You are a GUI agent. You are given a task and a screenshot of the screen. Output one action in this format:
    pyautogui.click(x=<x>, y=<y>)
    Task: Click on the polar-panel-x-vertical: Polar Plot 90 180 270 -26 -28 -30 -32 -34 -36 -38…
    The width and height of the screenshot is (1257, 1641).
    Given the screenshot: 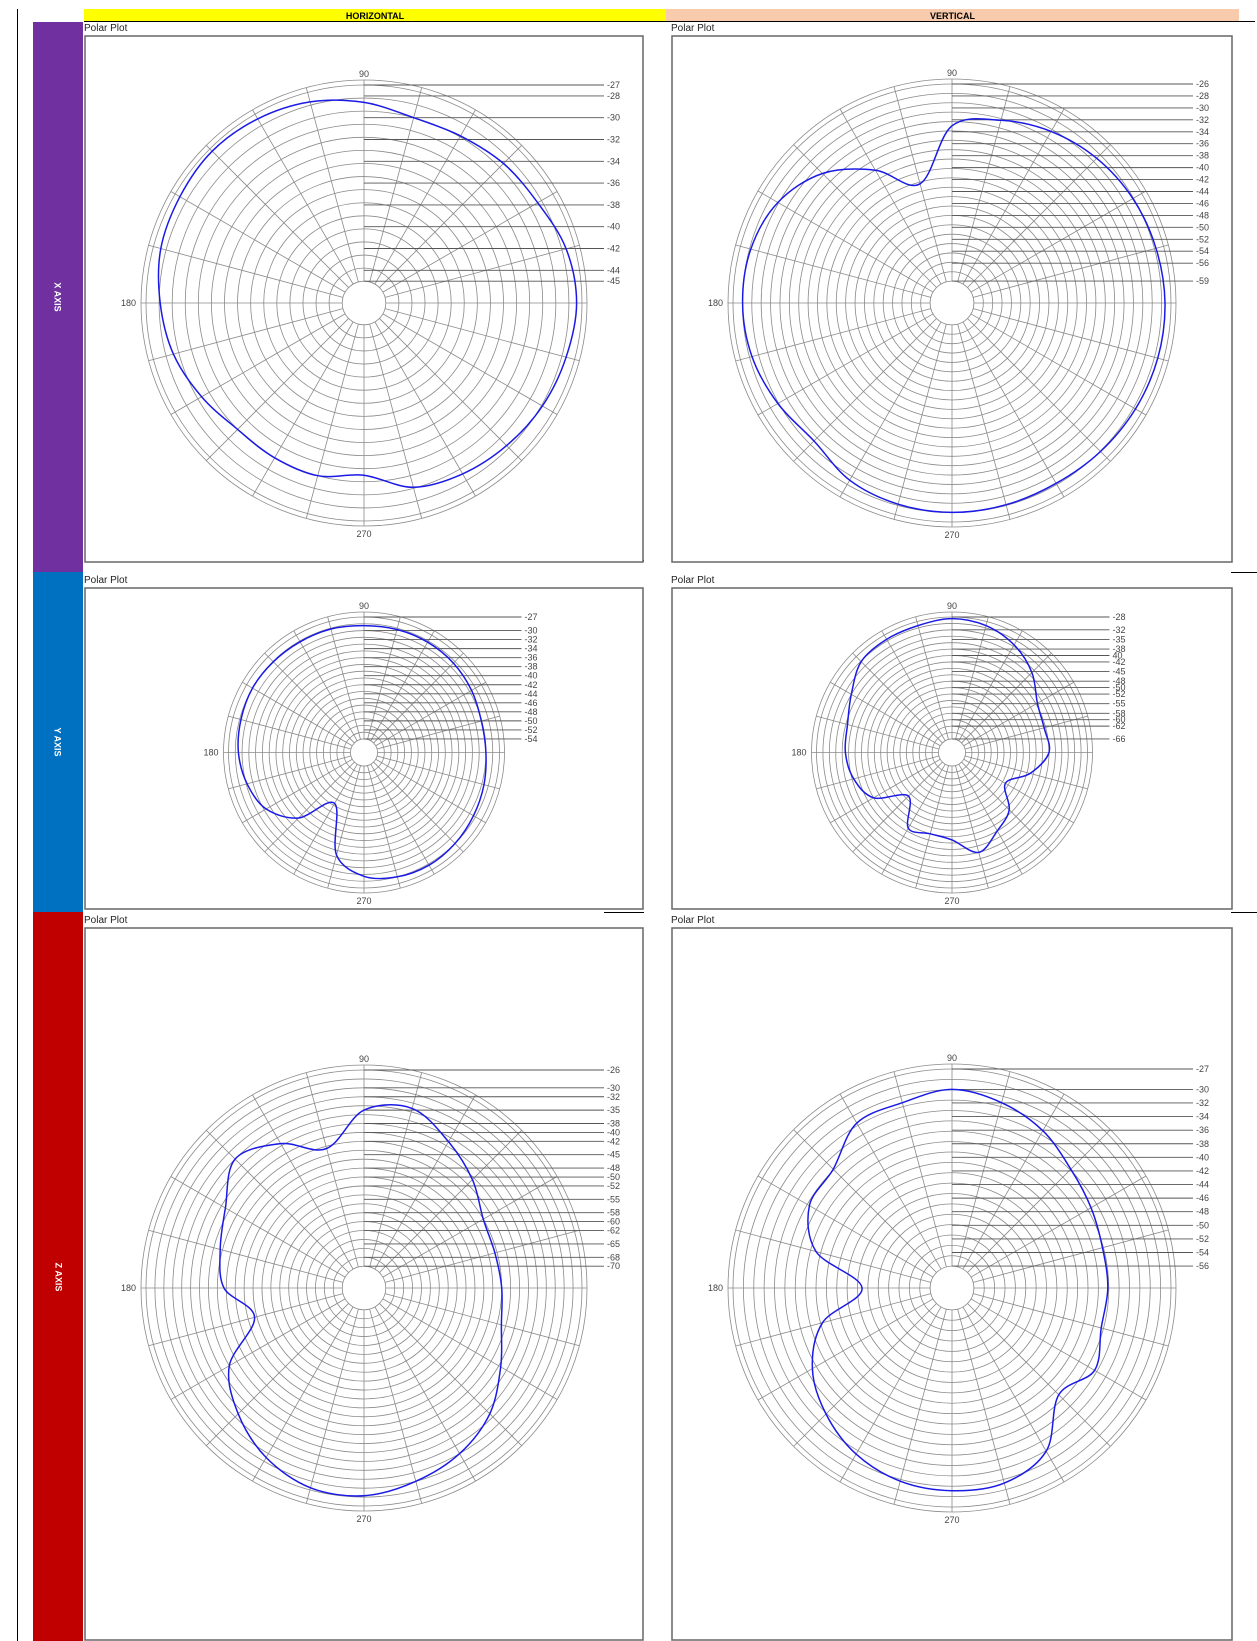 What is the action you would take?
    pyautogui.click(x=952, y=293)
    